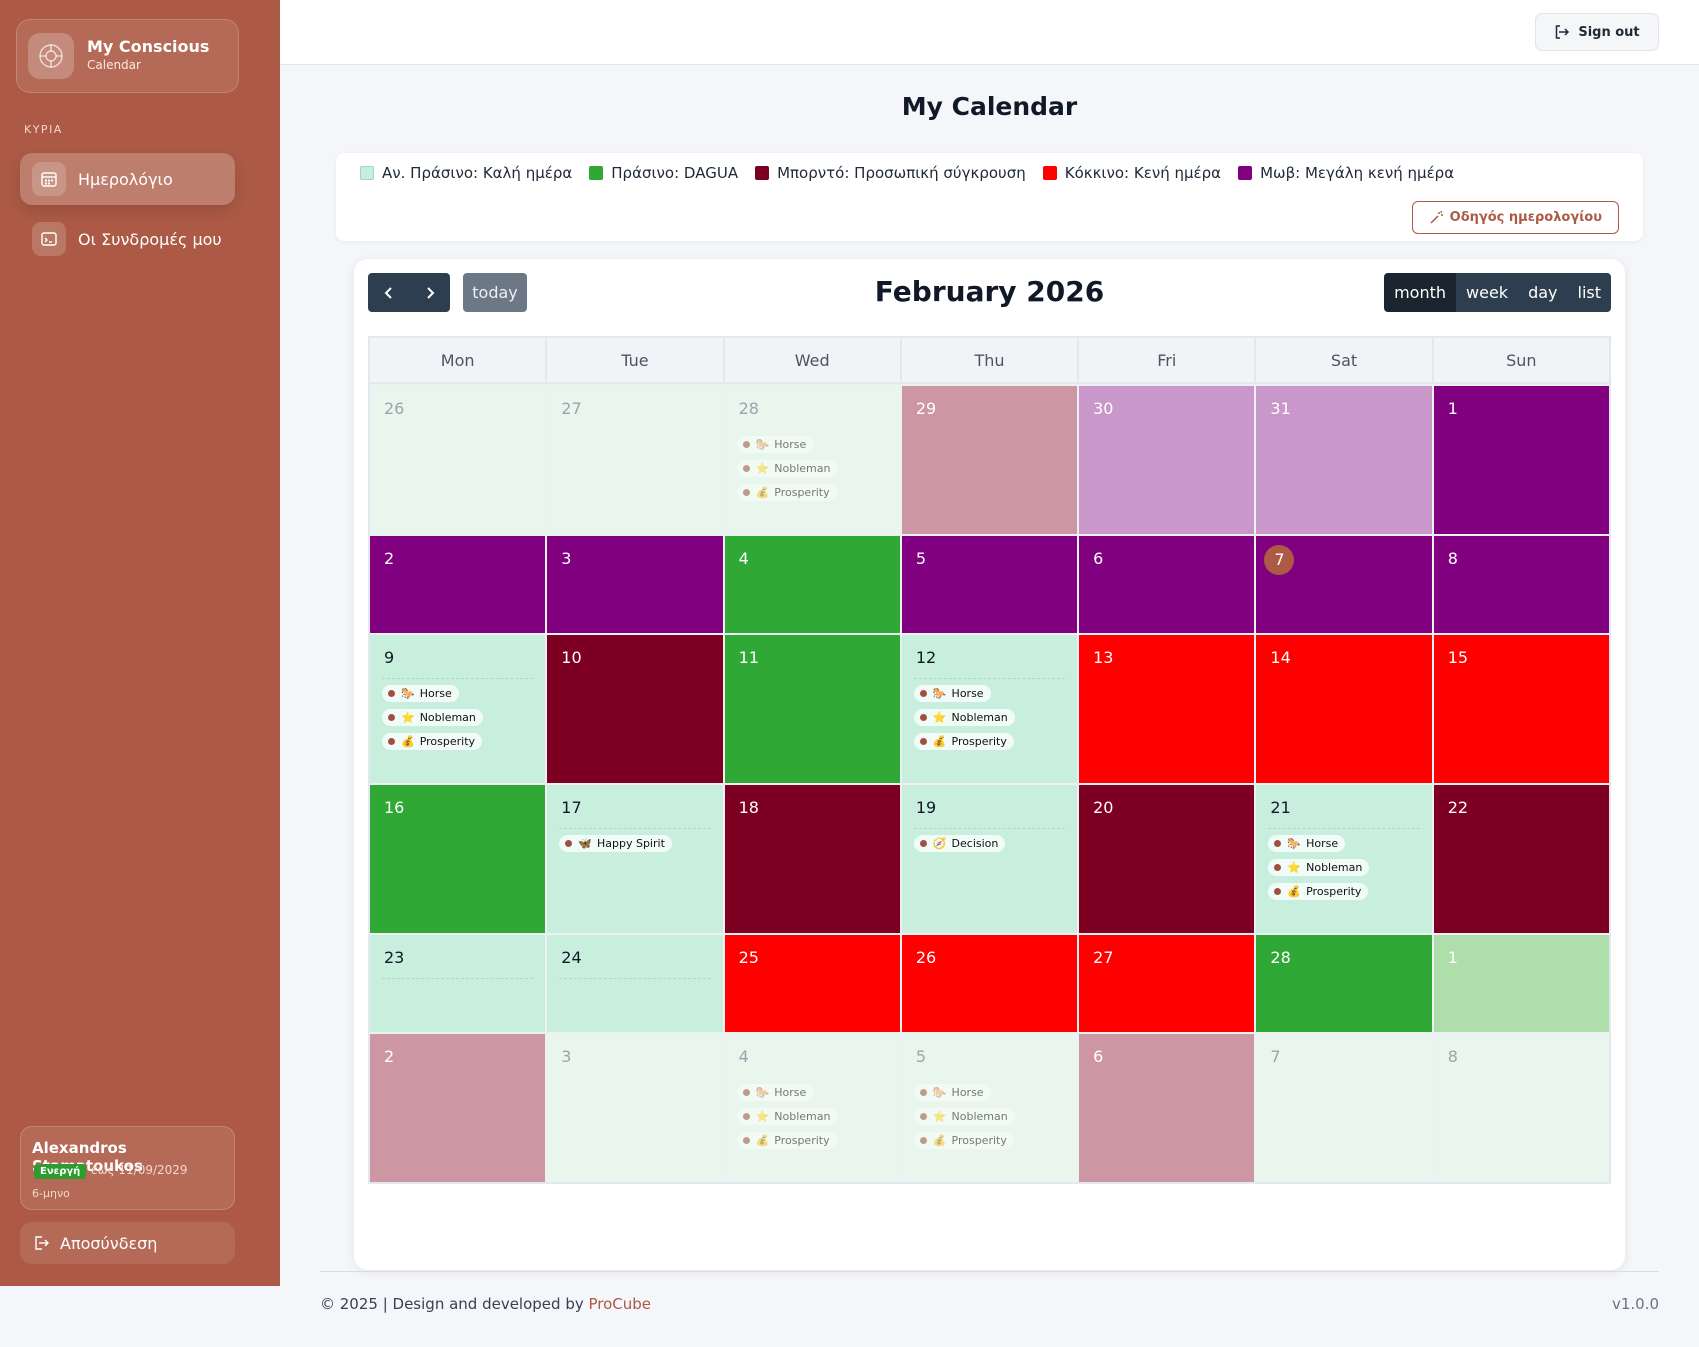  What do you see at coordinates (1589, 292) in the screenshot?
I see `view-list-button: list` at bounding box center [1589, 292].